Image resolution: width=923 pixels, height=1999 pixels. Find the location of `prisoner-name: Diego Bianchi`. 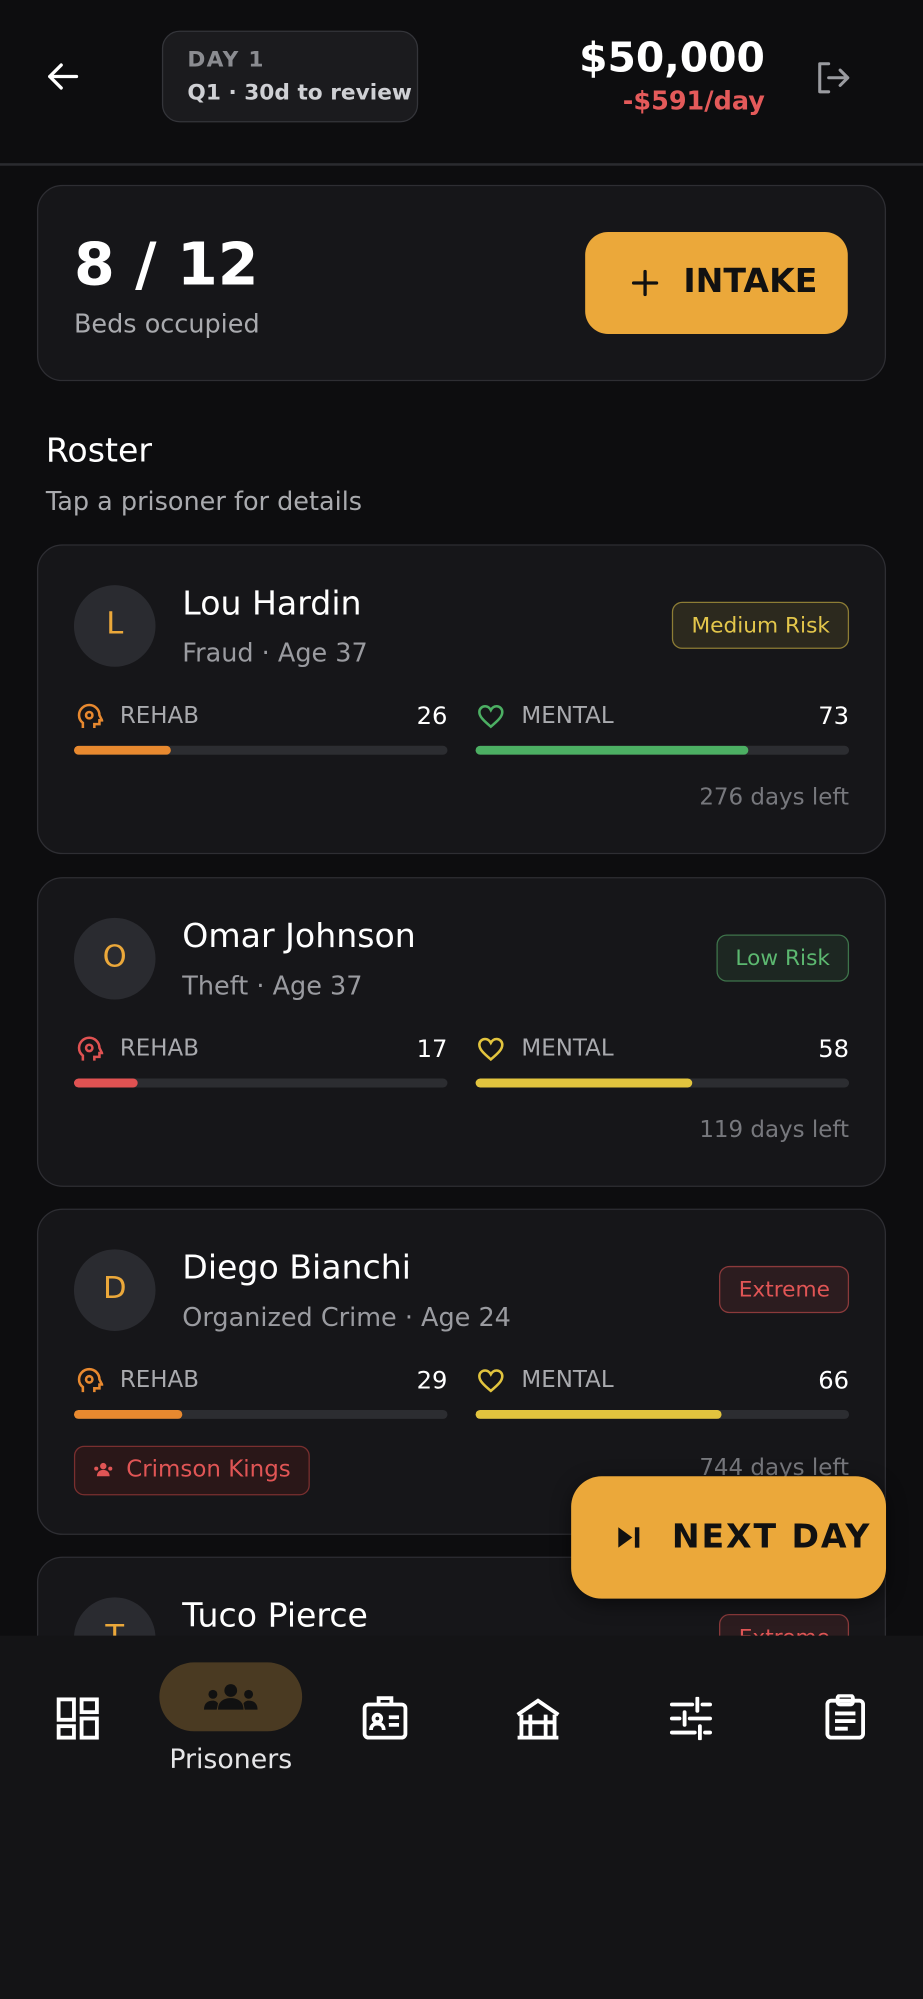

prisoner-name: Diego Bianchi is located at coordinates (297, 1268).